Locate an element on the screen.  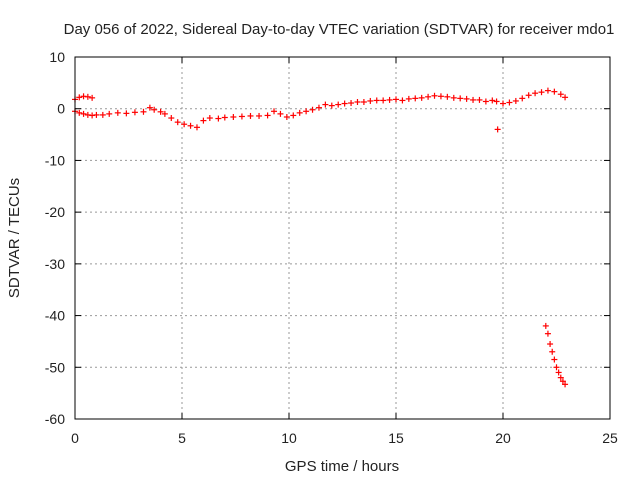
y-tick-label: 10 is located at coordinates (57, 57).